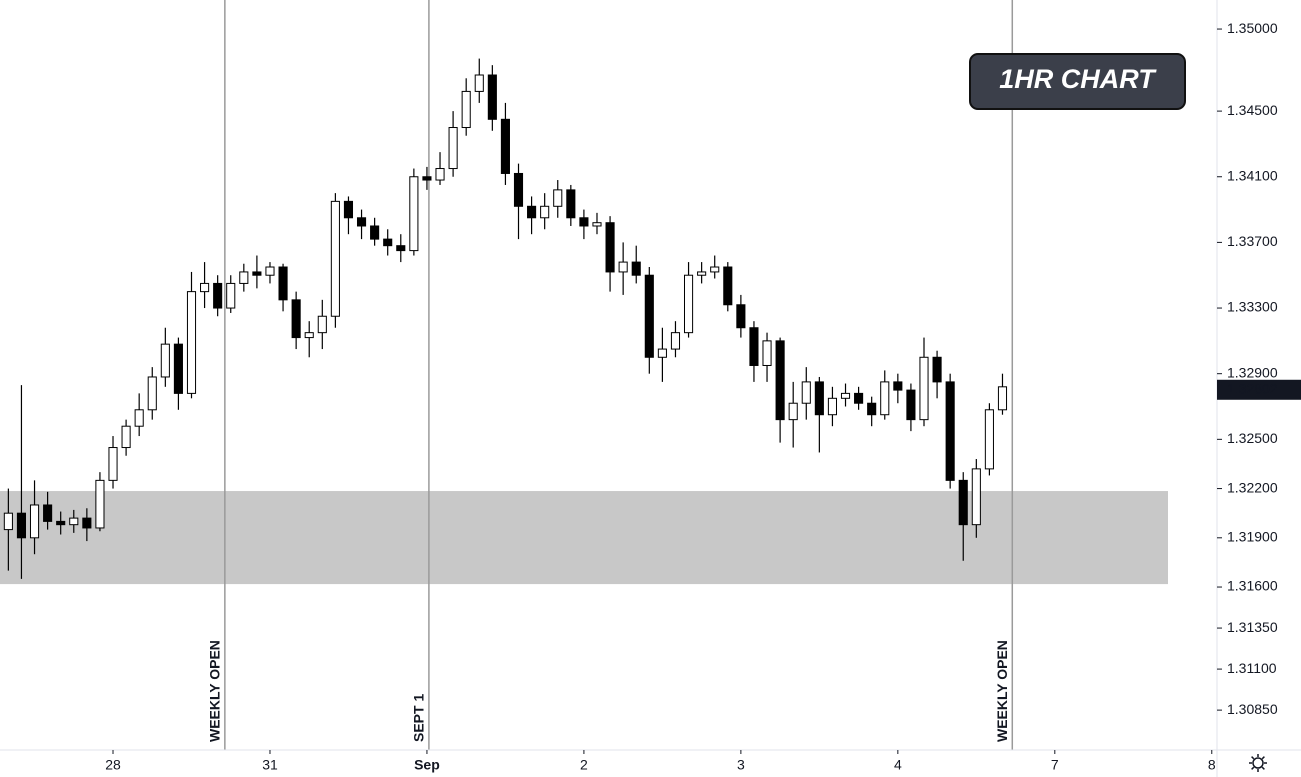 This screenshot has height=777, width=1301. I want to click on settings-gear, so click(1258, 763).